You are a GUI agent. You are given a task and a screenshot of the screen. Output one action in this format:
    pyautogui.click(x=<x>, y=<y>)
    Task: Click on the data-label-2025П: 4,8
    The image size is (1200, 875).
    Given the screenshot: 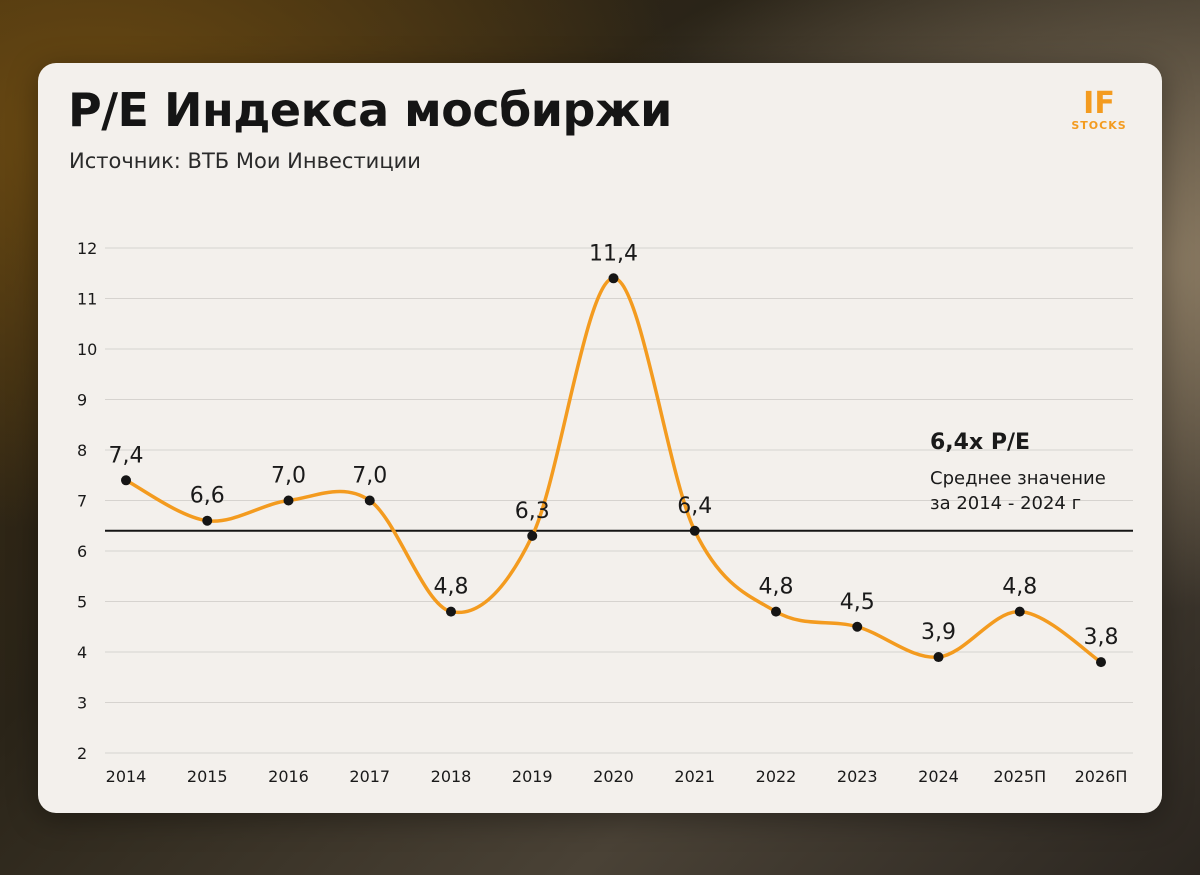 What is the action you would take?
    pyautogui.click(x=1019, y=587)
    